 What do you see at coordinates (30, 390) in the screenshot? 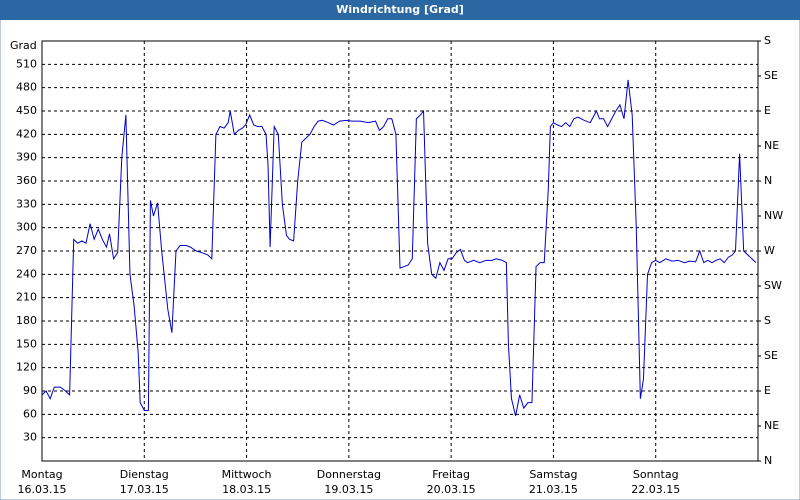
I see `y-tick-label: 90` at bounding box center [30, 390].